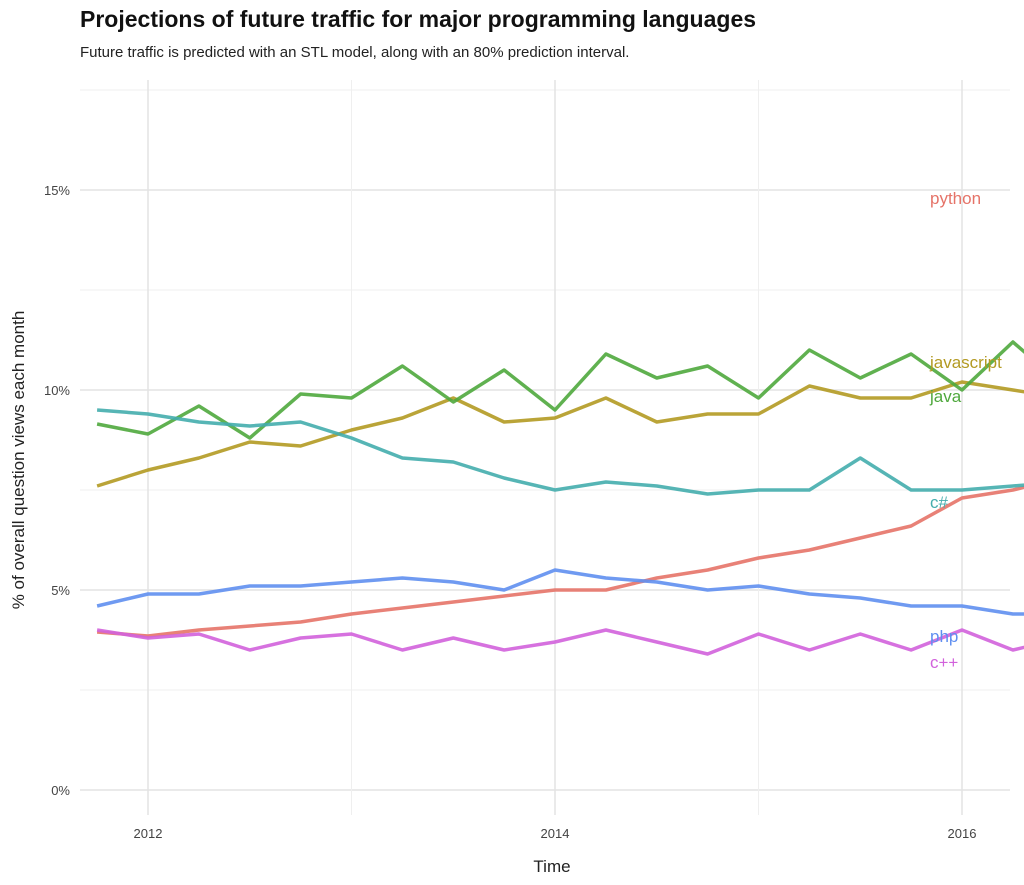 The image size is (1024, 885). What do you see at coordinates (60, 790) in the screenshot?
I see `y-tick-label: 0%` at bounding box center [60, 790].